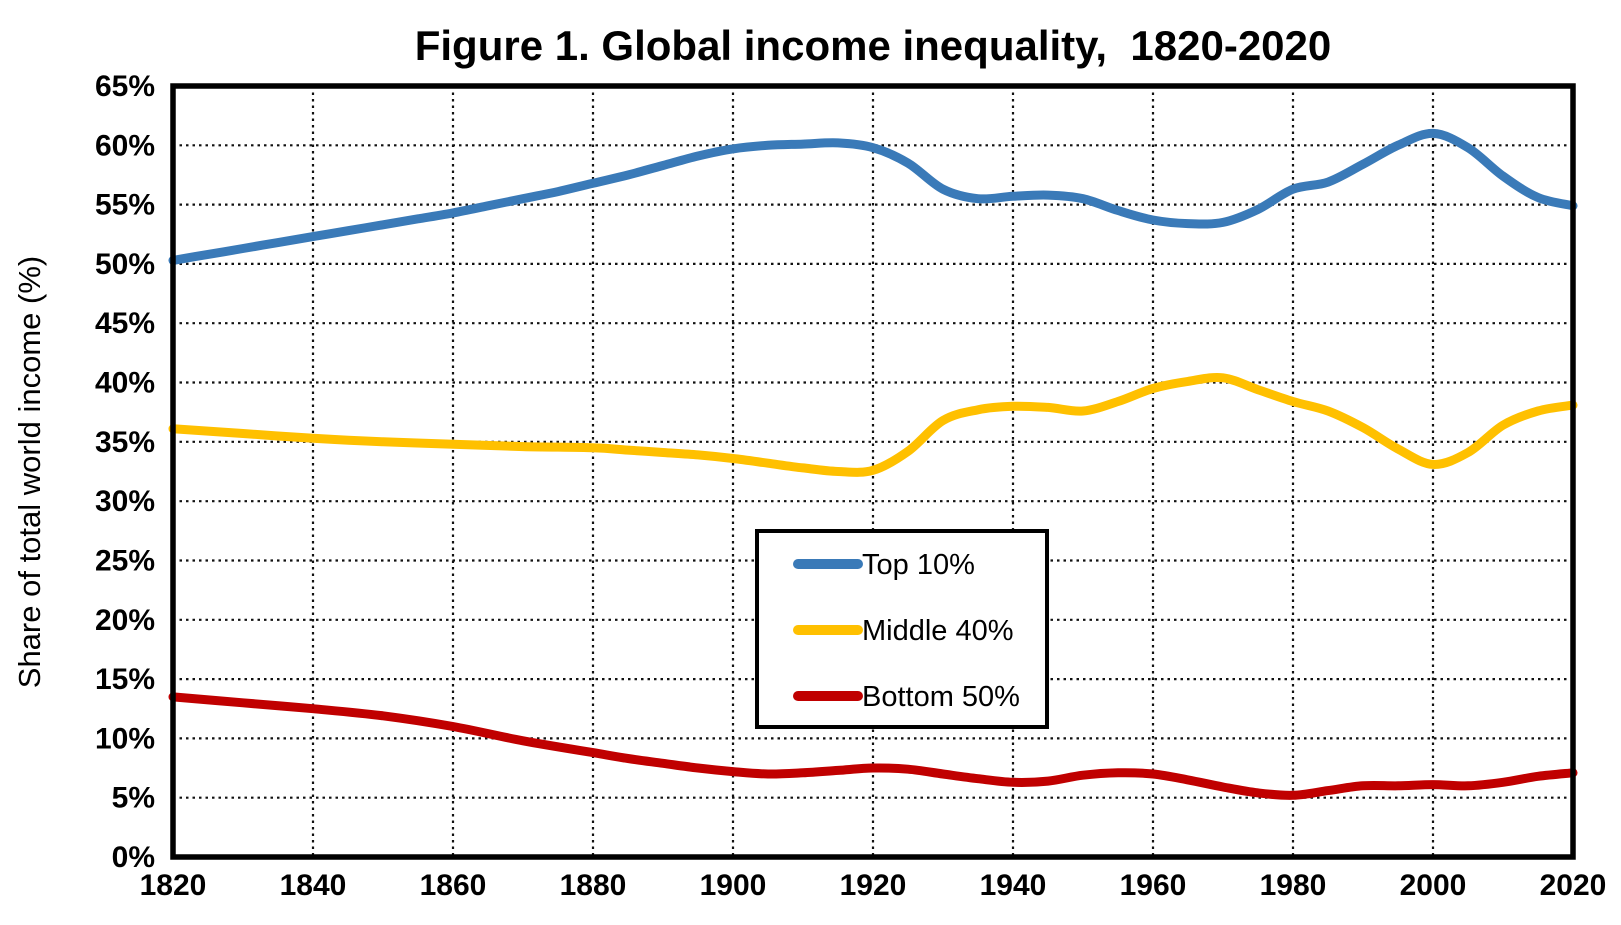 The image size is (1621, 925). Describe the element at coordinates (1293, 885) in the screenshot. I see `x-tick-1980: 1980` at that location.